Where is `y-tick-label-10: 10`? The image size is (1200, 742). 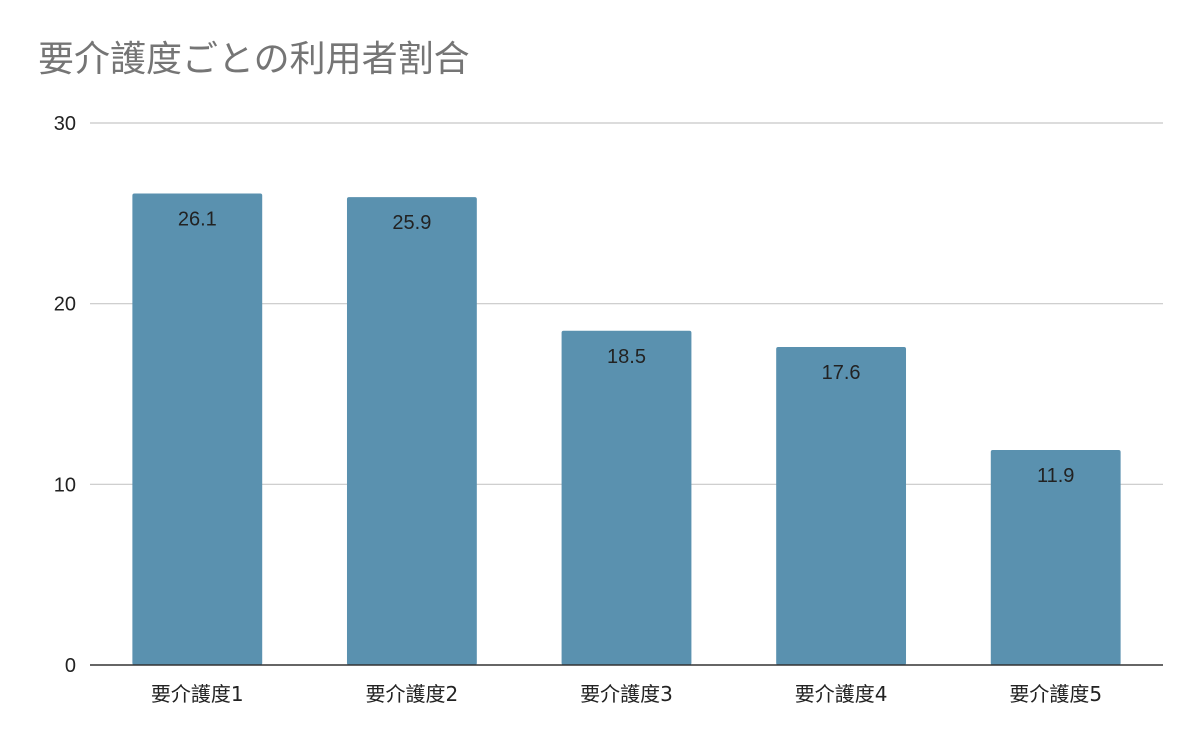 y-tick-label-10: 10 is located at coordinates (65, 485).